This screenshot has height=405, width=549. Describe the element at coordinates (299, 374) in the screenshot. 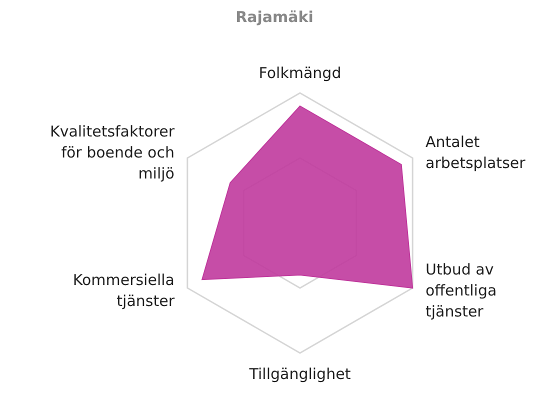

I see `spoke-label: Tillgänglighet` at that location.